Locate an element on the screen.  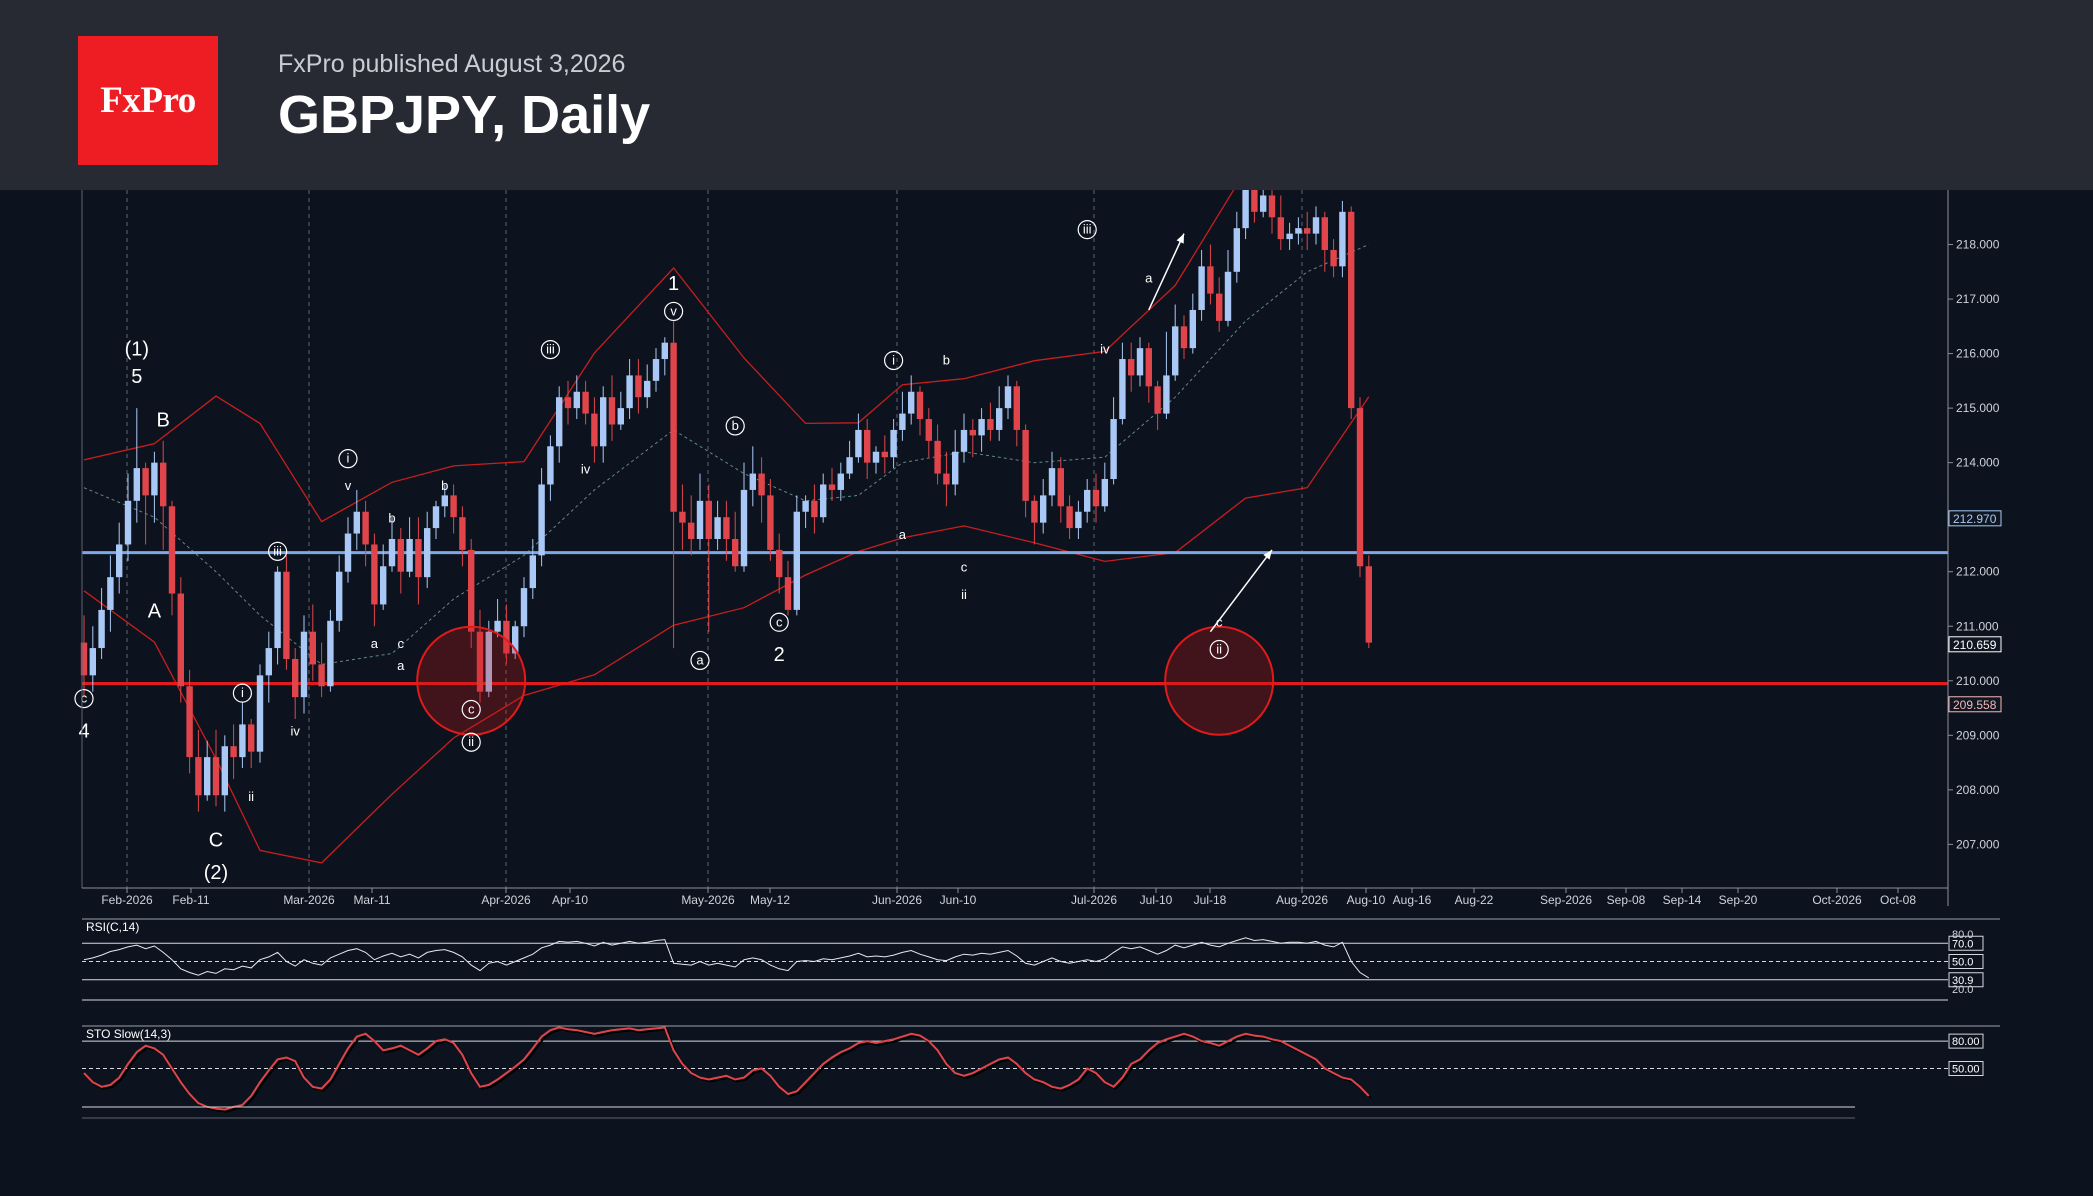
x-tick-label: Feb-11 is located at coordinates (190, 900).